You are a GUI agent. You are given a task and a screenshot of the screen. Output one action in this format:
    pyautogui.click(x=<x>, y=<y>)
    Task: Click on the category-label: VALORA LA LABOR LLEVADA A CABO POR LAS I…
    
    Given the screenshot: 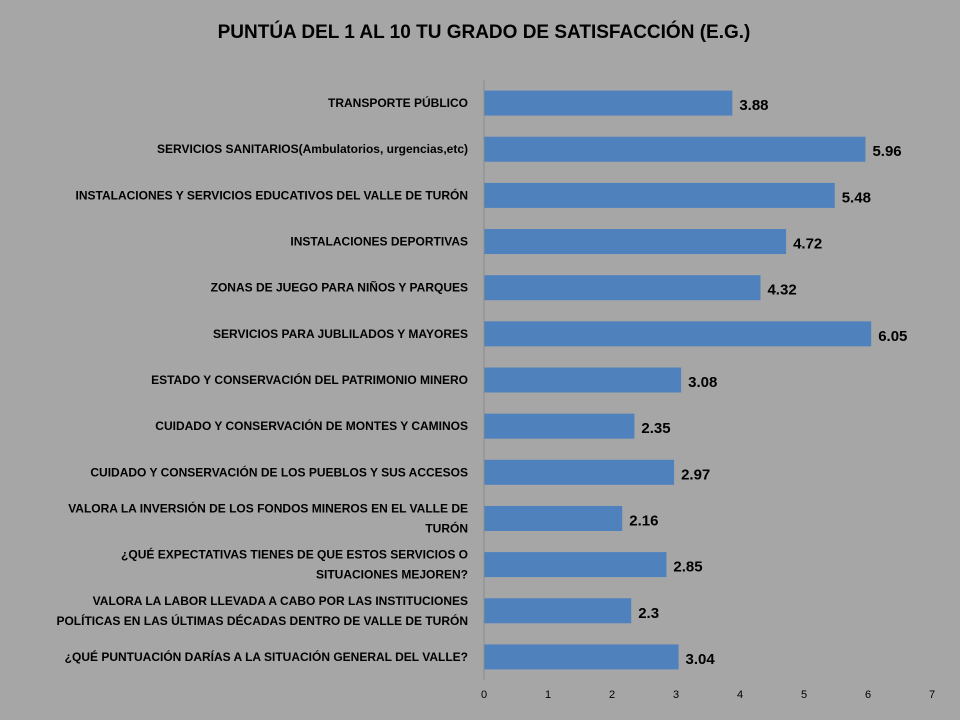 What is the action you would take?
    pyautogui.click(x=280, y=601)
    